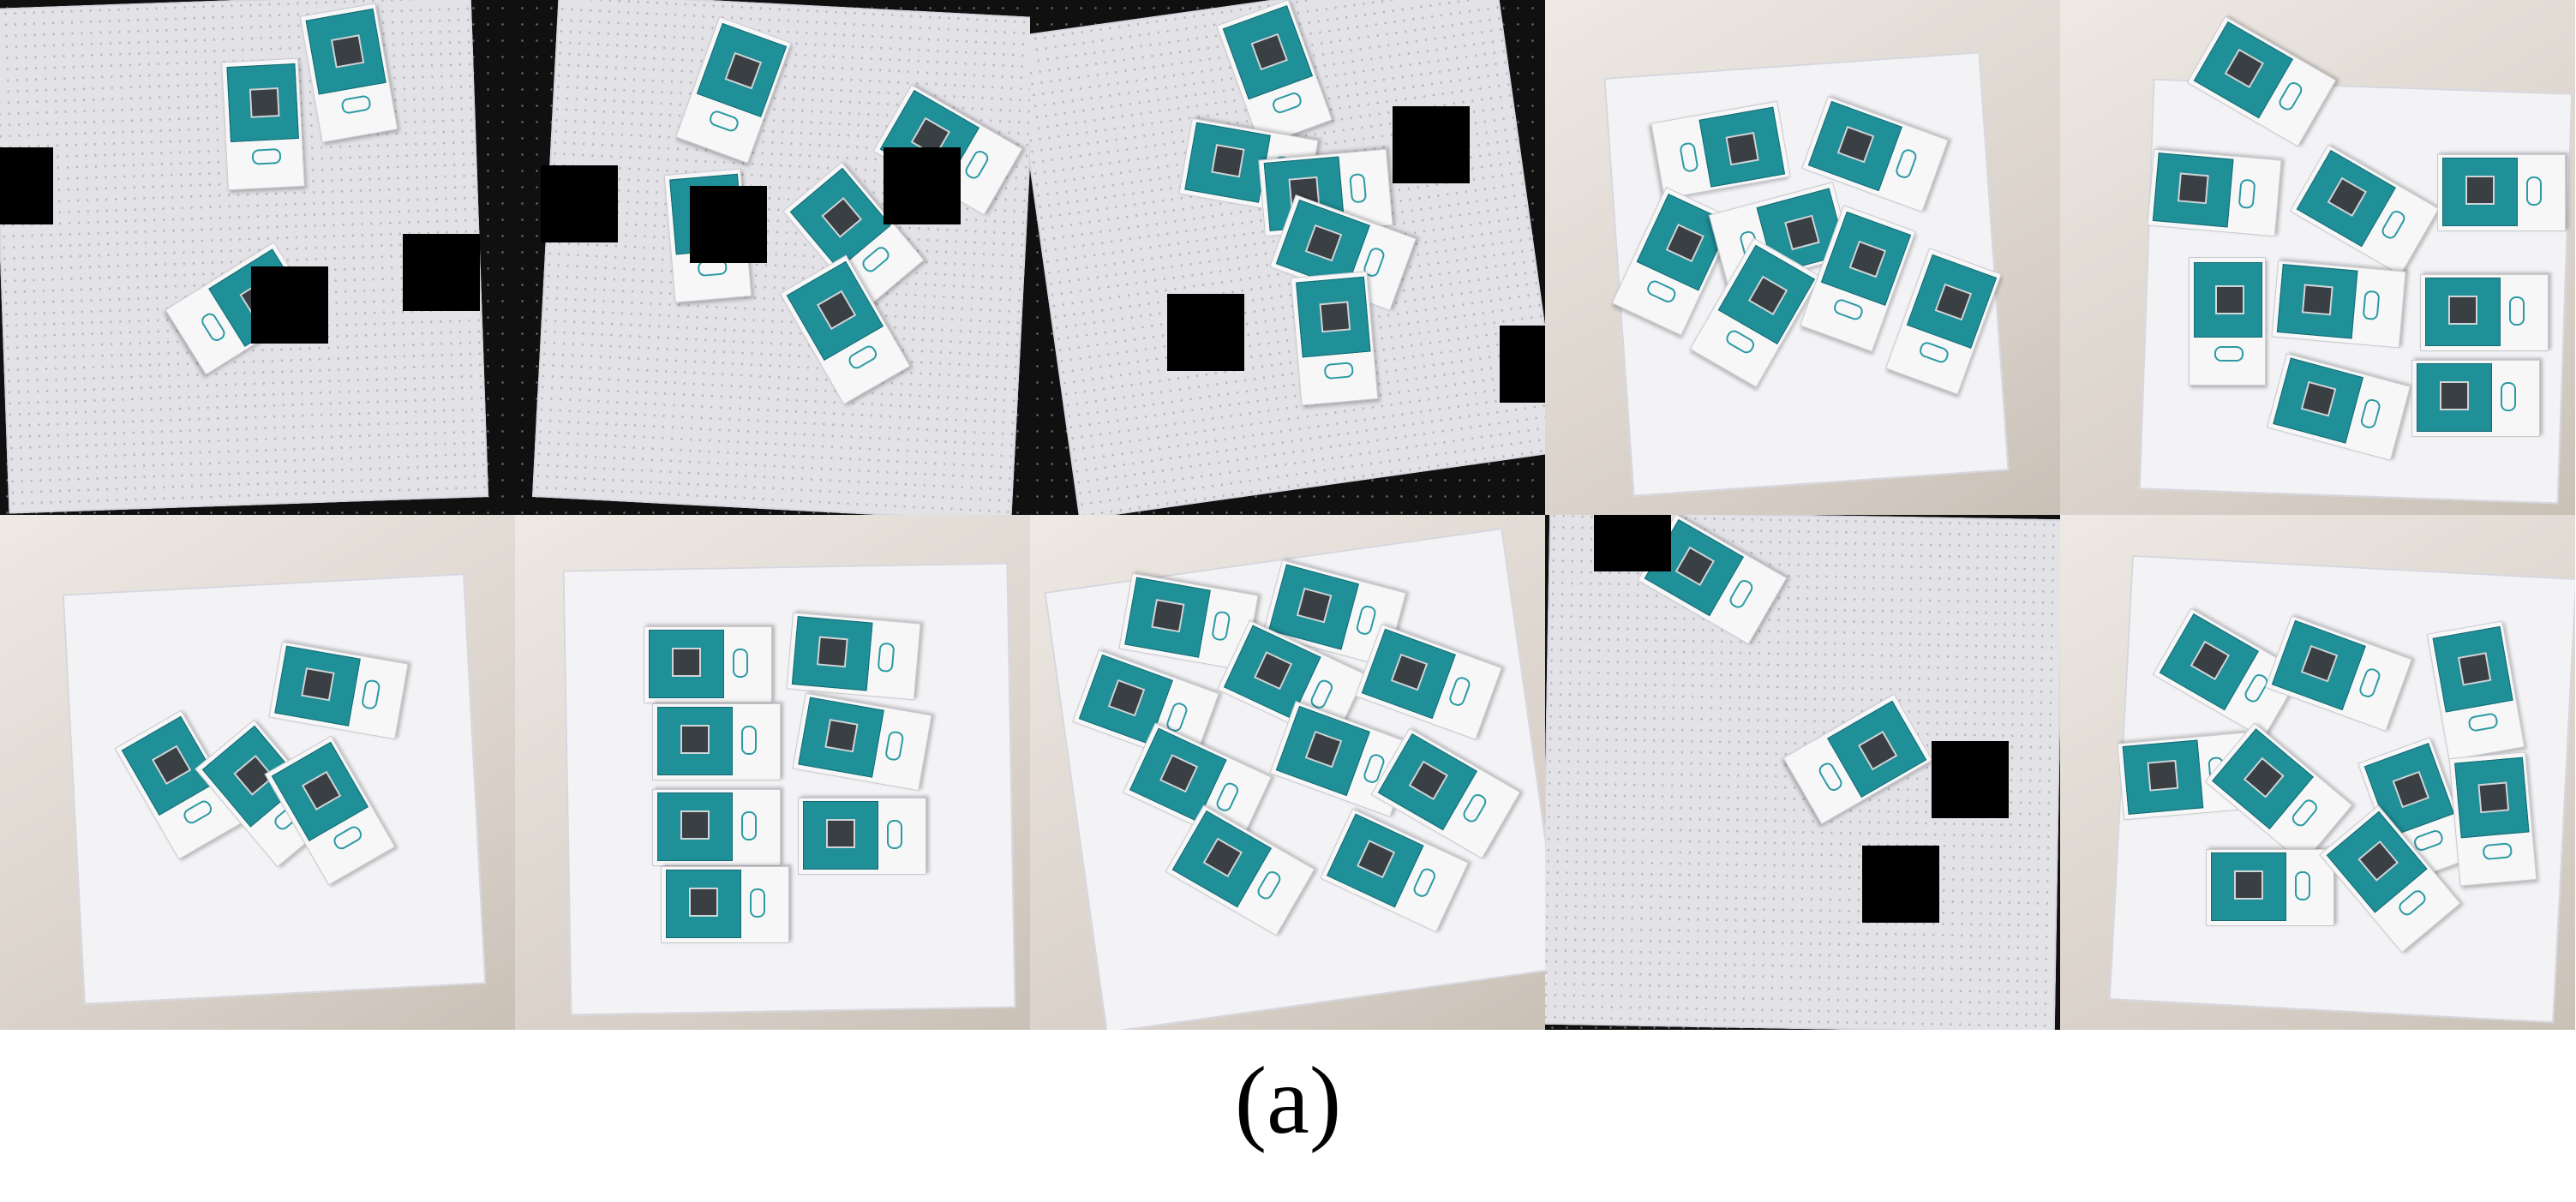  I want to click on tile-r2-c1, so click(257, 773).